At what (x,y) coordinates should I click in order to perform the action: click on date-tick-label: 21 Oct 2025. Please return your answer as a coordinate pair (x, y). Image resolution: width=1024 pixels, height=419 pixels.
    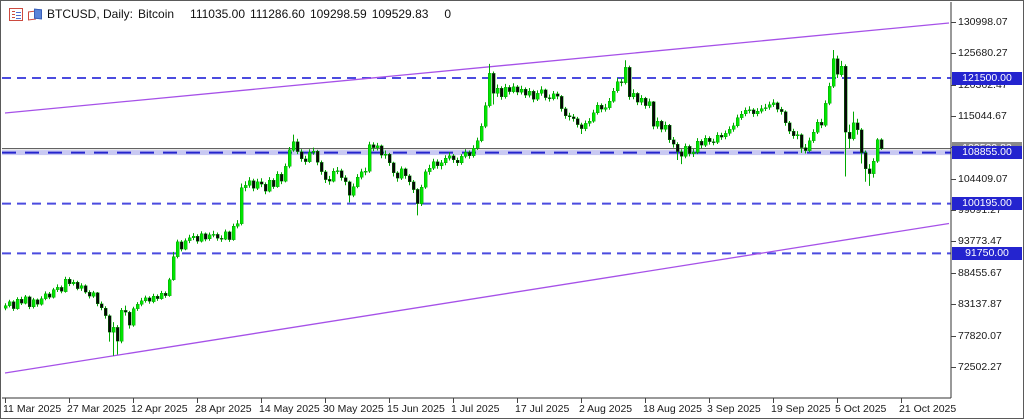
    Looking at the image, I should click on (928, 409).